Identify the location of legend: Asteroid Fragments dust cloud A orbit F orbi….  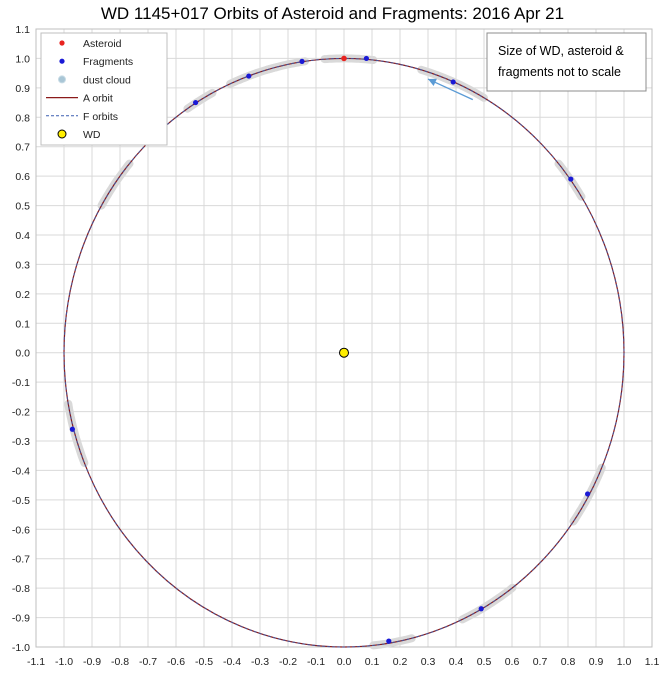
(104, 89).